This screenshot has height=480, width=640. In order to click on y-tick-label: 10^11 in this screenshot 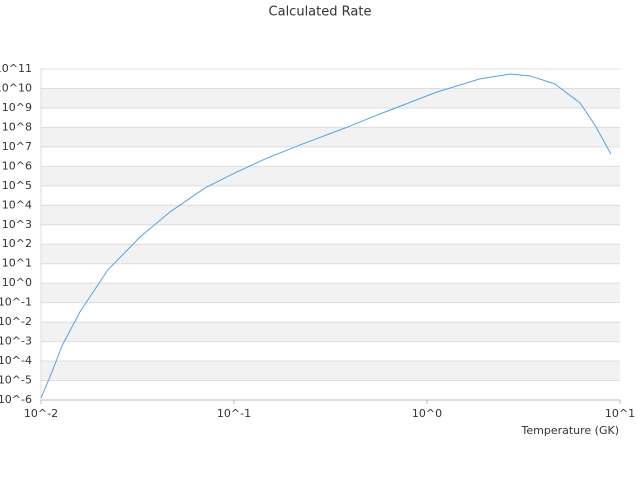, I will do `click(16, 68)`.